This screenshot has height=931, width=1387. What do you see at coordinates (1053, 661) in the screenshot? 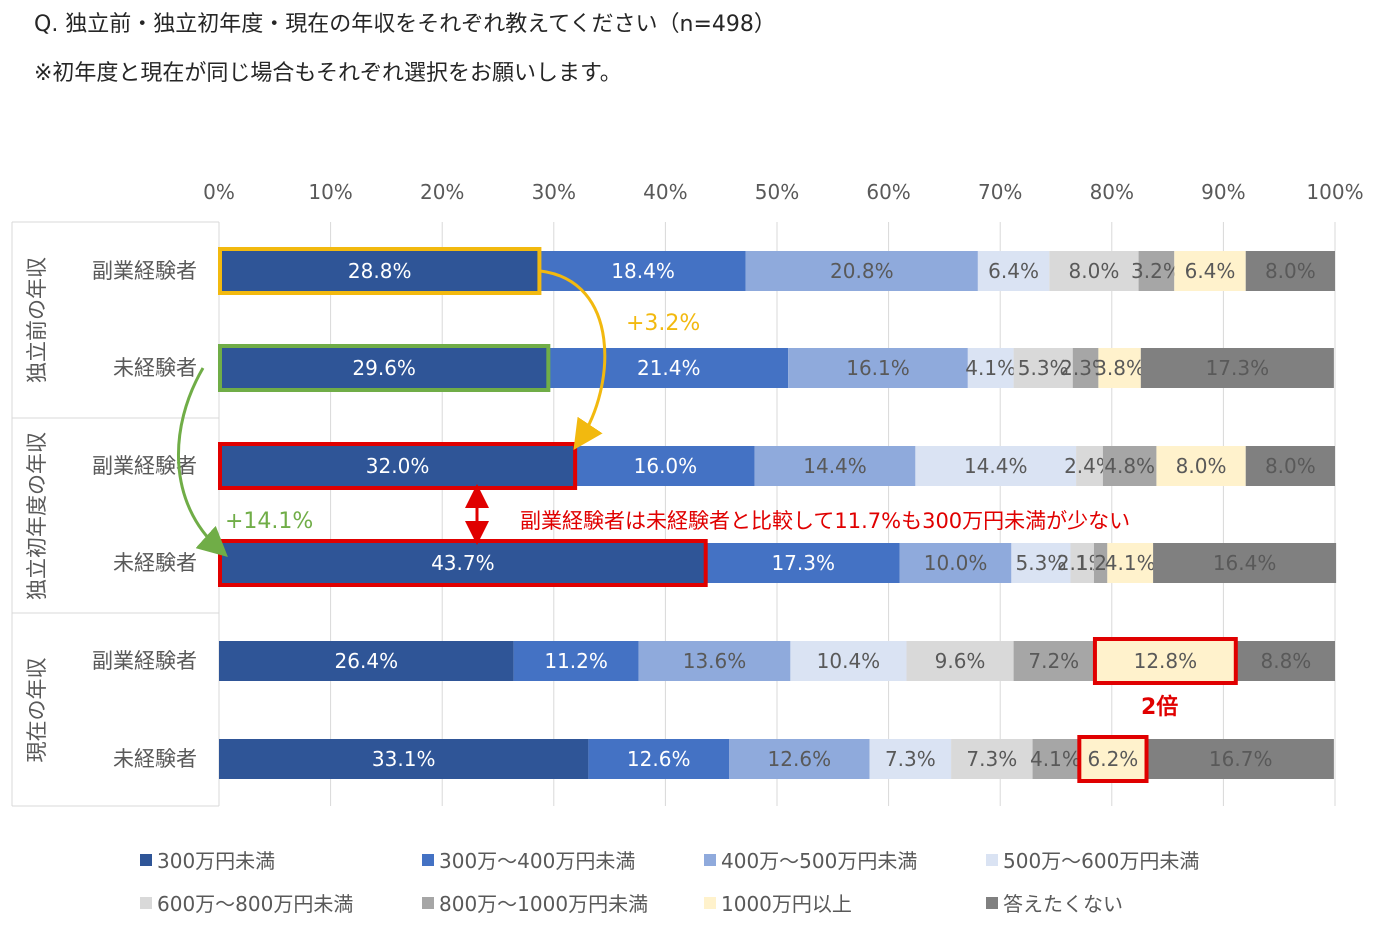
I see `data-label: 7.2%` at bounding box center [1053, 661].